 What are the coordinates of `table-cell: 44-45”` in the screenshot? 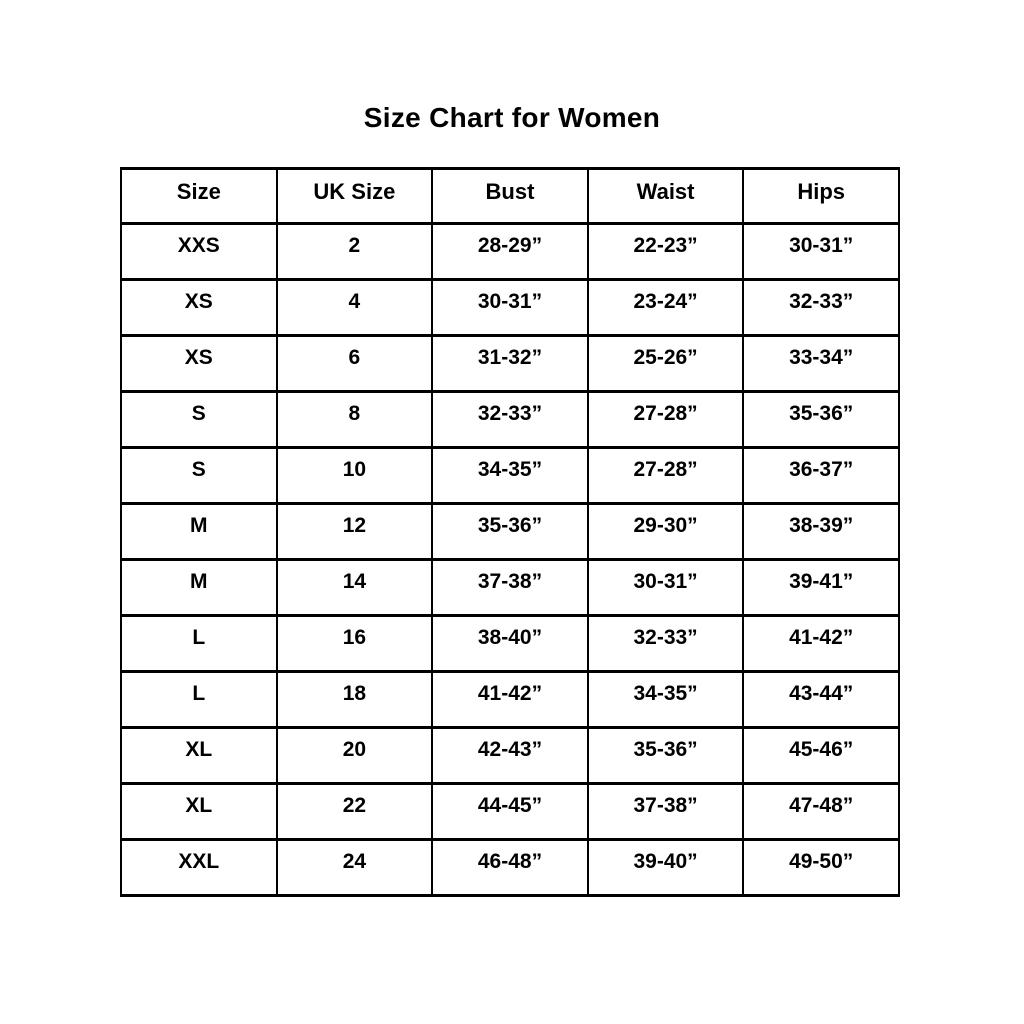 It's located at (510, 811).